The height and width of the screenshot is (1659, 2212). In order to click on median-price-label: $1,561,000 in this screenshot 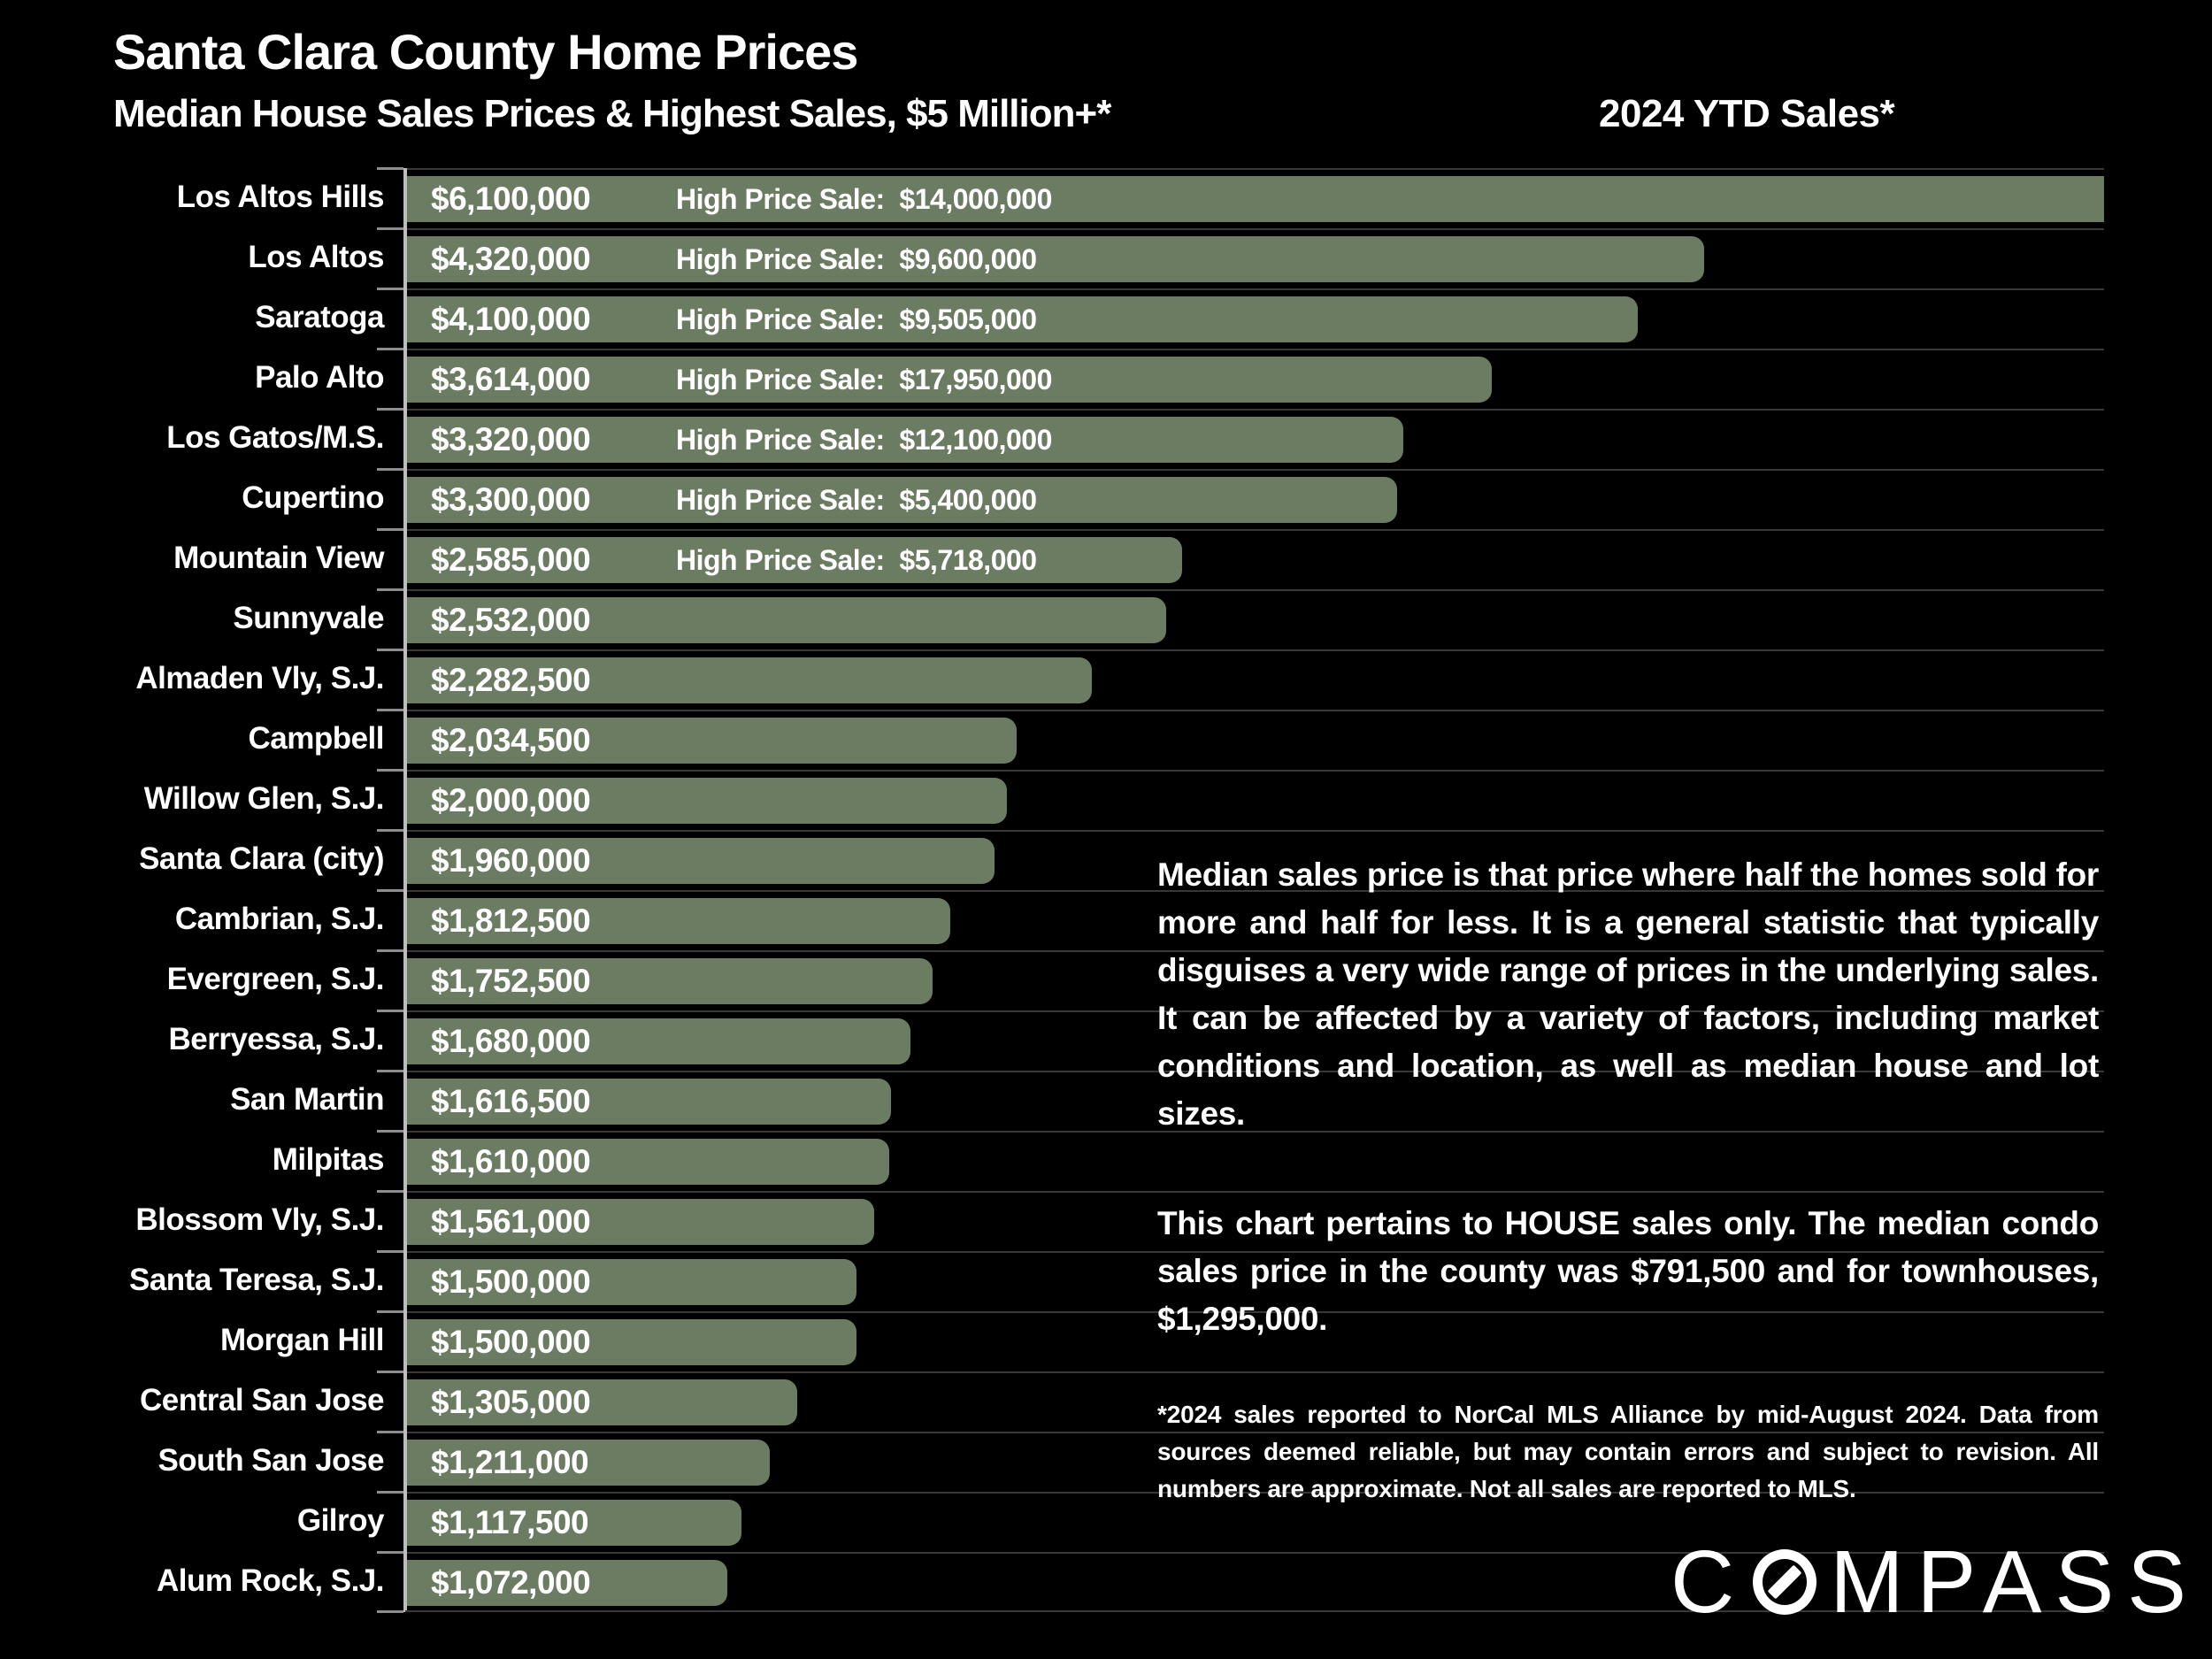, I will do `click(511, 1222)`.